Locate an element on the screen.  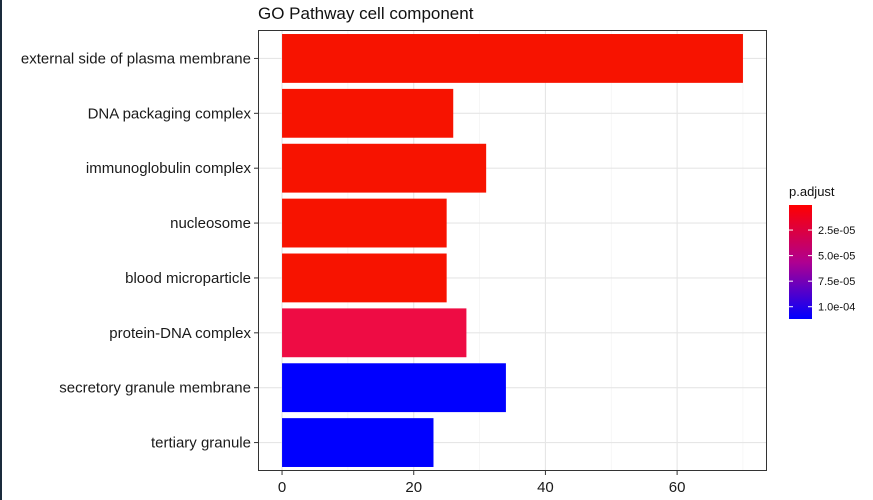
x-axis: 0 20 40 60 is located at coordinates (482, 483).